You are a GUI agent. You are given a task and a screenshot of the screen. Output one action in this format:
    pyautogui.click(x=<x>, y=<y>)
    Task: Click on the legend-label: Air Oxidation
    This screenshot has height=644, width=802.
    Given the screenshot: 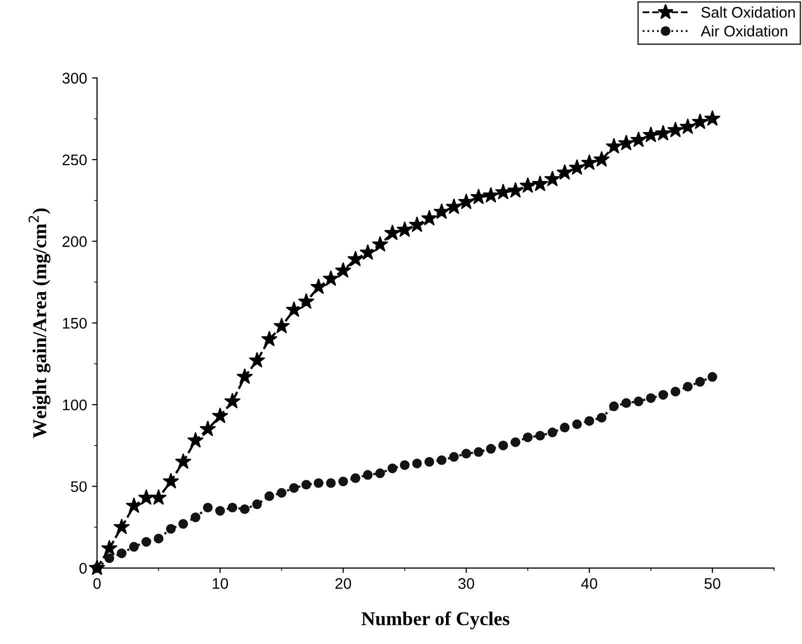 What is the action you would take?
    pyautogui.click(x=744, y=31)
    